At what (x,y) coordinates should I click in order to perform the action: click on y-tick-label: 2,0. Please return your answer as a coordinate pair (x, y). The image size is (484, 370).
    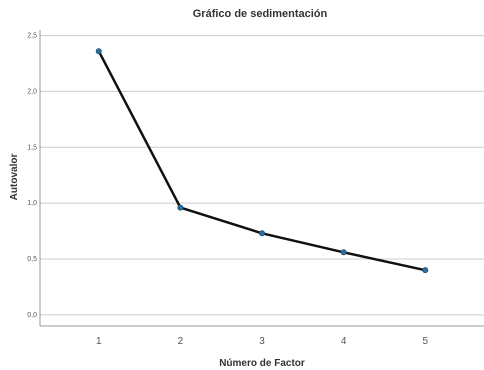
    Looking at the image, I should click on (32, 91).